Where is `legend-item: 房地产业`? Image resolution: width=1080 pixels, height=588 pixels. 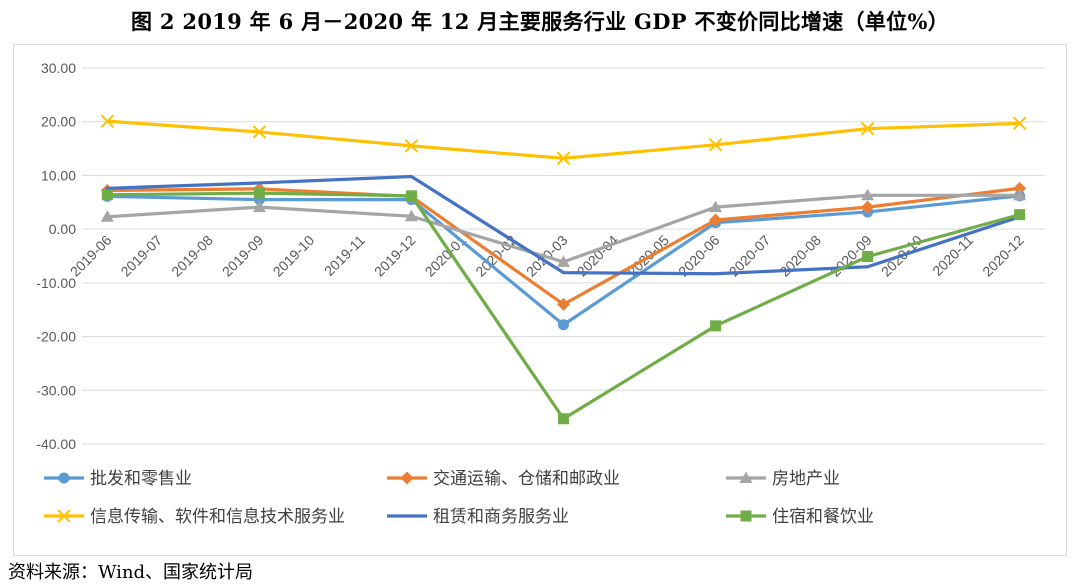
legend-item: 房地产业 is located at coordinates (783, 479).